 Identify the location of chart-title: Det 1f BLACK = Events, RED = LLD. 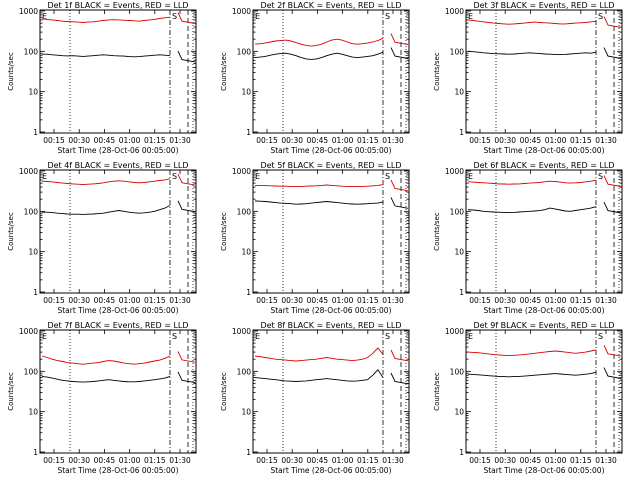
(117, 5).